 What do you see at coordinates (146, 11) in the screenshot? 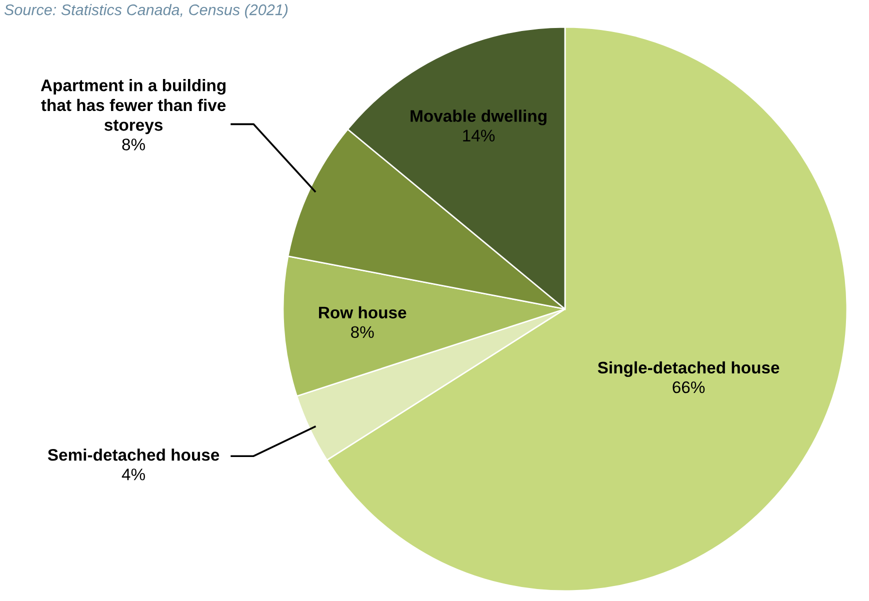
I see `source-note: Source: Statistics Canada, Census (2021)` at bounding box center [146, 11].